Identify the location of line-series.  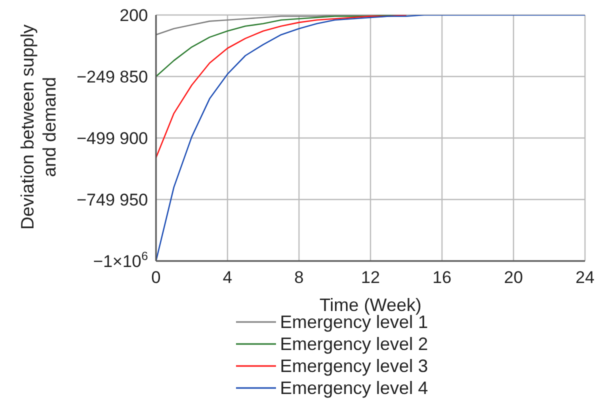
(281, 86).